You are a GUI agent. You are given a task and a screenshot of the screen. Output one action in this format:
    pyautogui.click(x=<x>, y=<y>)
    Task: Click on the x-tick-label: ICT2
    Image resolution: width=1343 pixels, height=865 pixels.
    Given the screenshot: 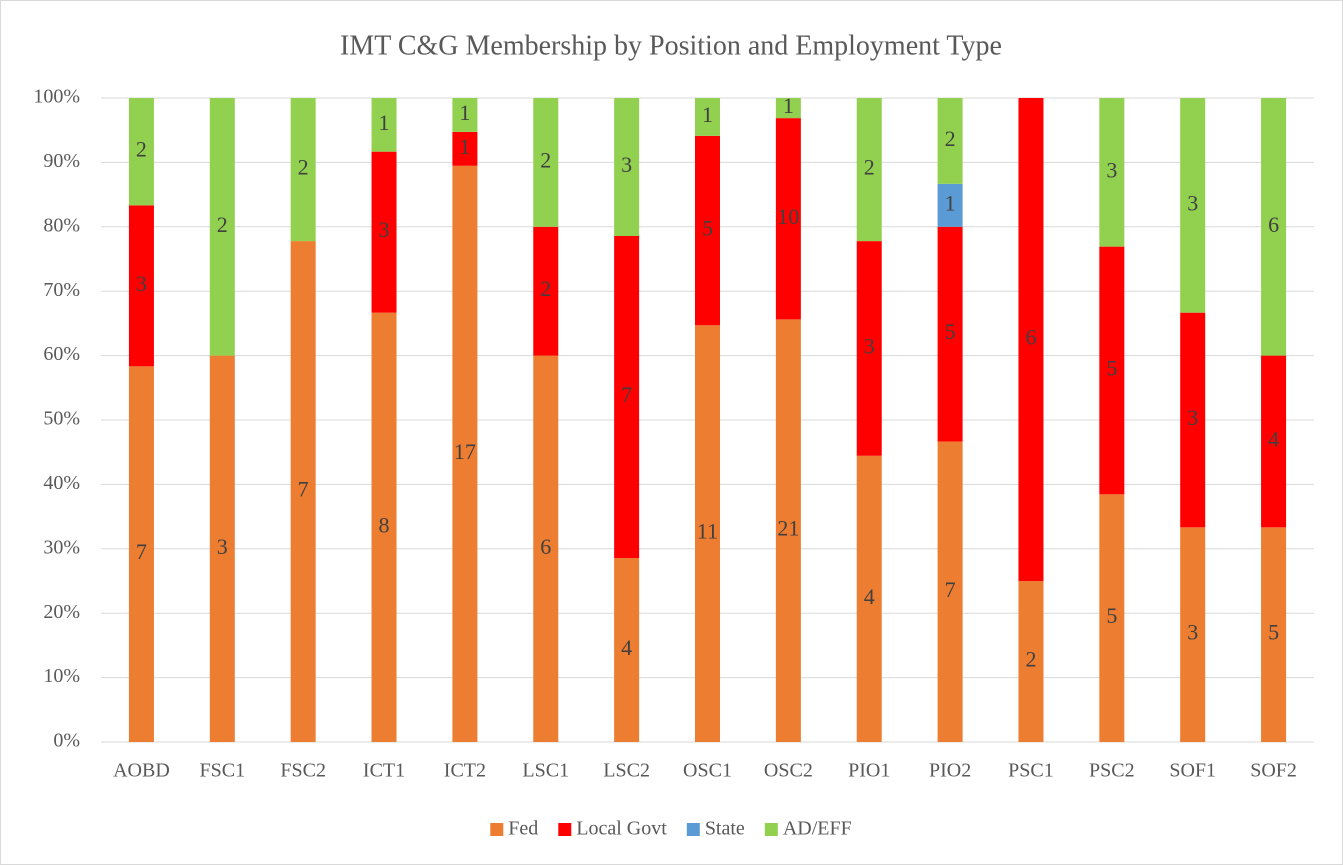 What is the action you would take?
    pyautogui.click(x=465, y=771)
    